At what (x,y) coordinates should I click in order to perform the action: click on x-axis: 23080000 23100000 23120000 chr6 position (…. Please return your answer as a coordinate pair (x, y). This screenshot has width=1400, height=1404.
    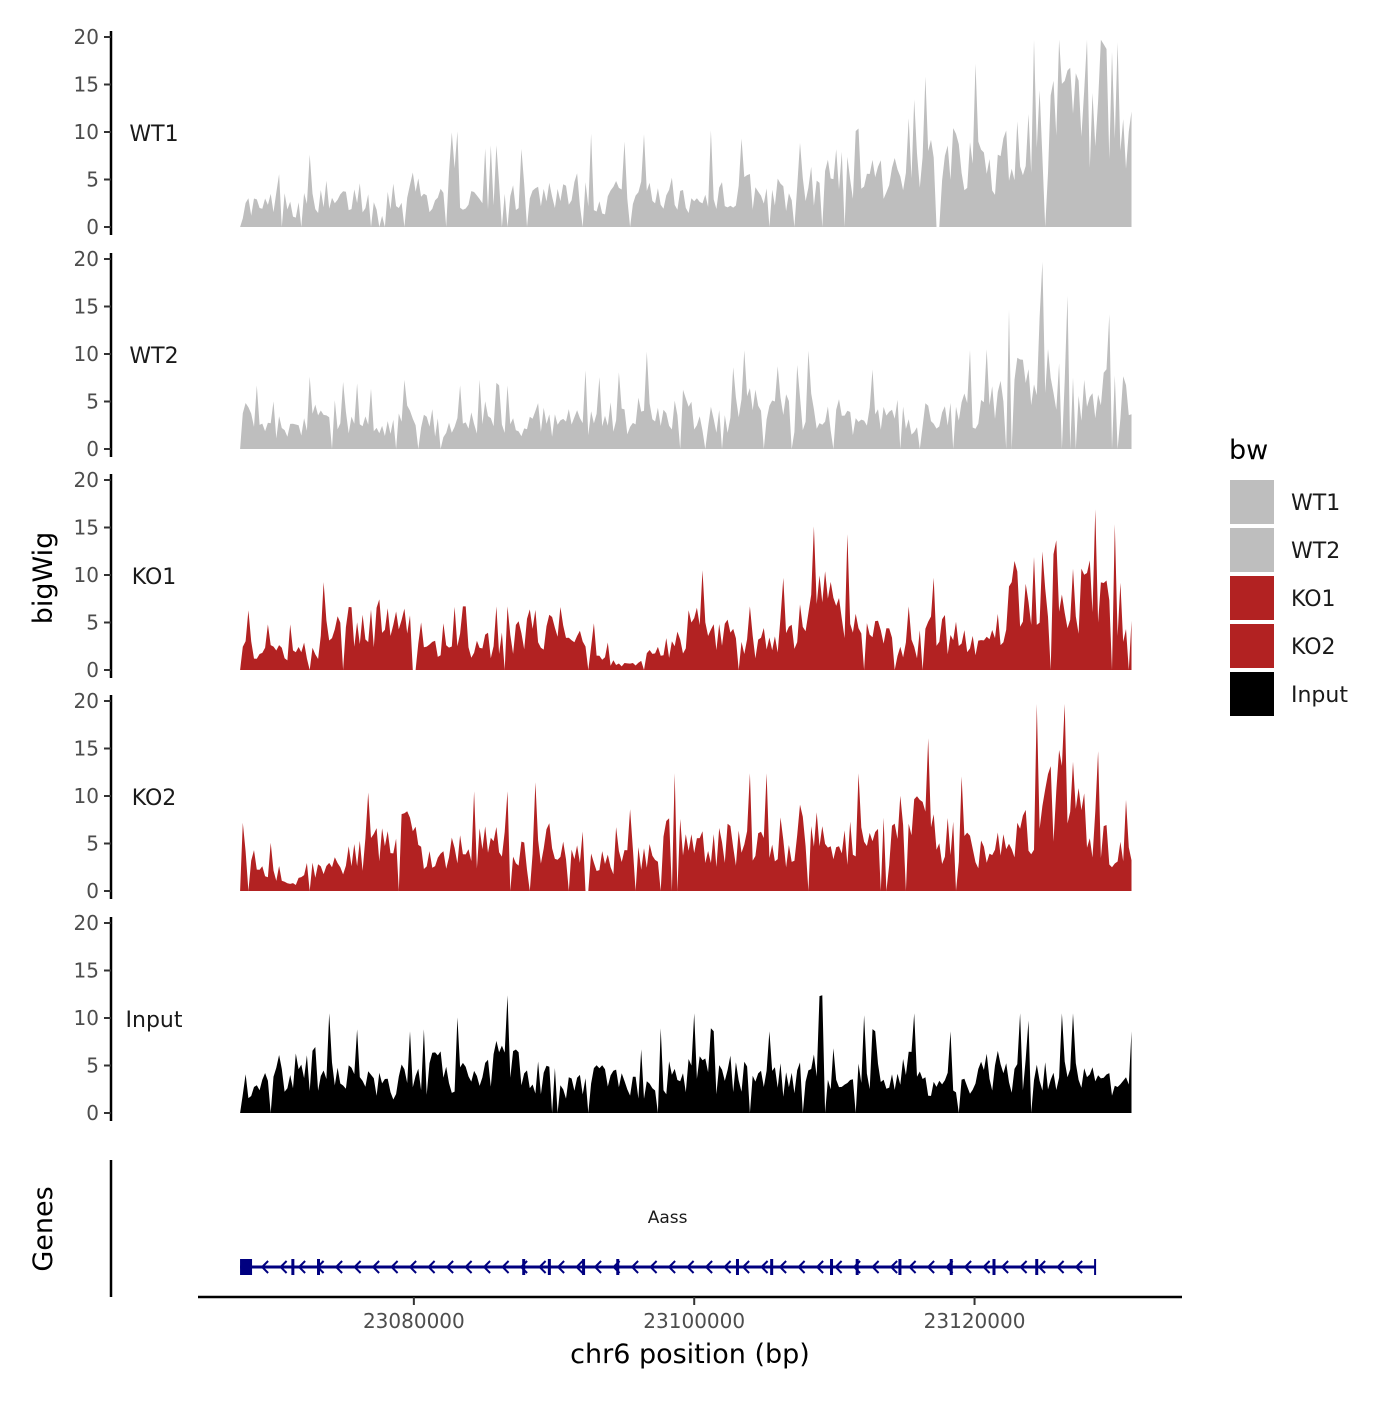
    Looking at the image, I should click on (690, 1332).